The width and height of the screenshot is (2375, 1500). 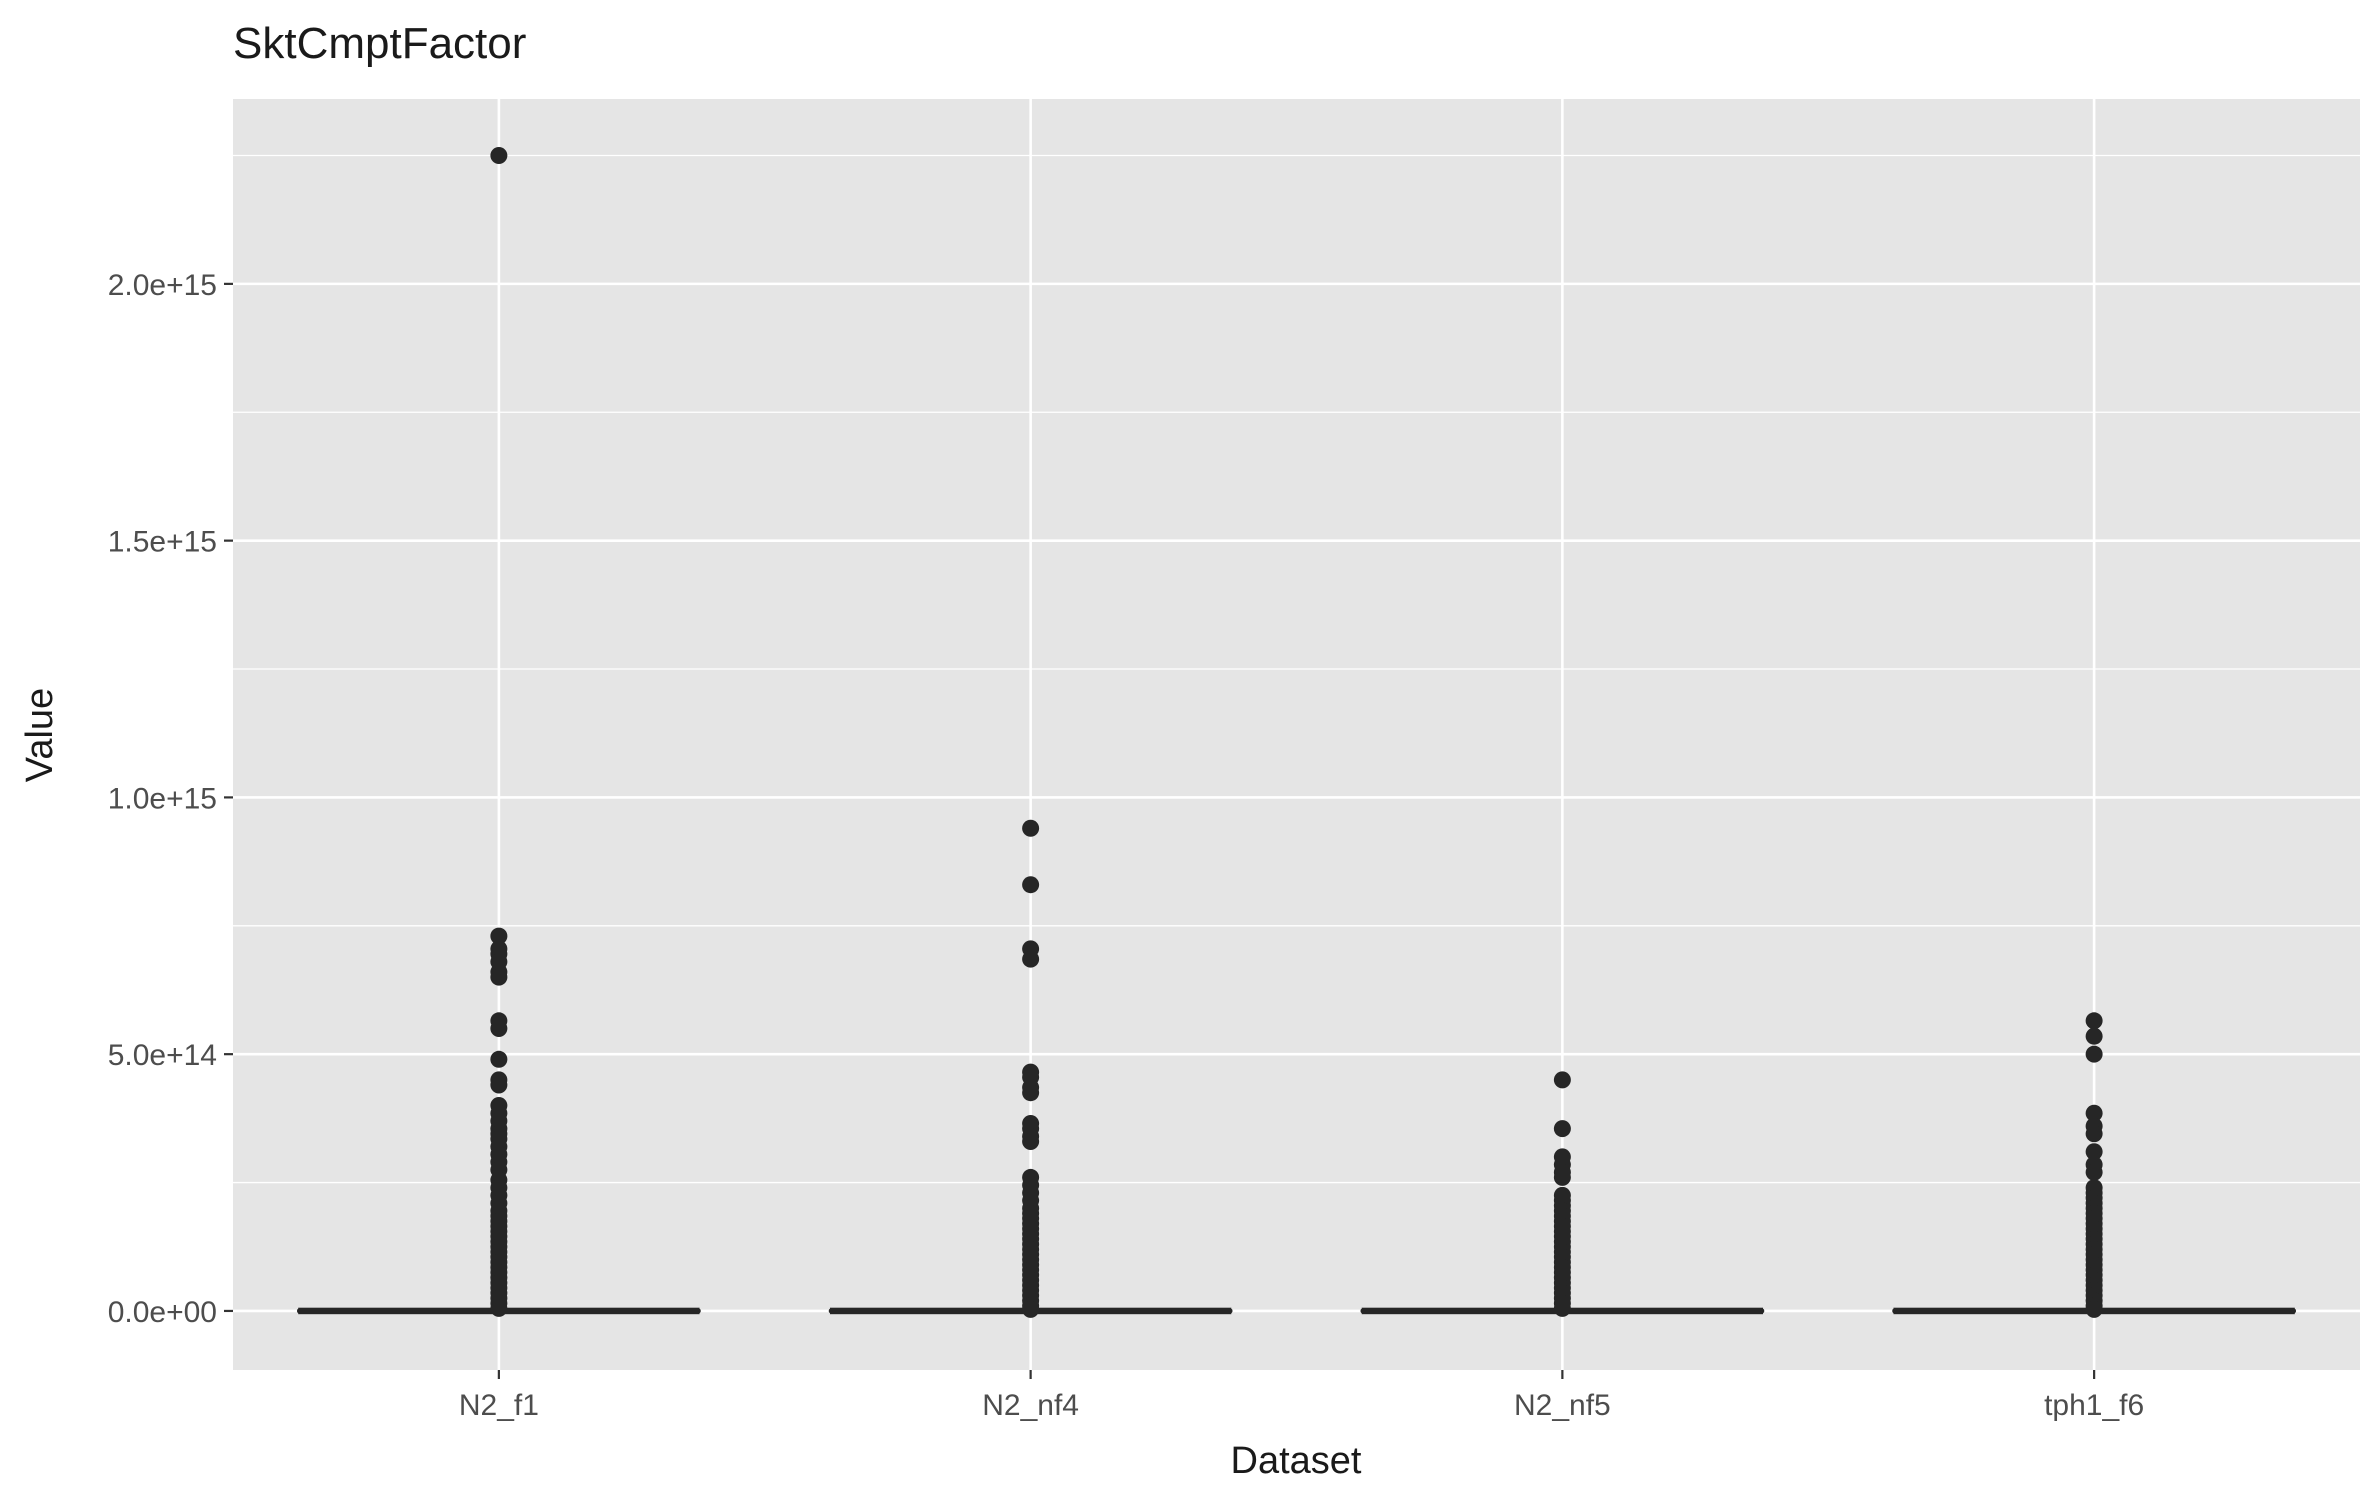 I want to click on y-axis-label: Value, so click(x=40, y=735).